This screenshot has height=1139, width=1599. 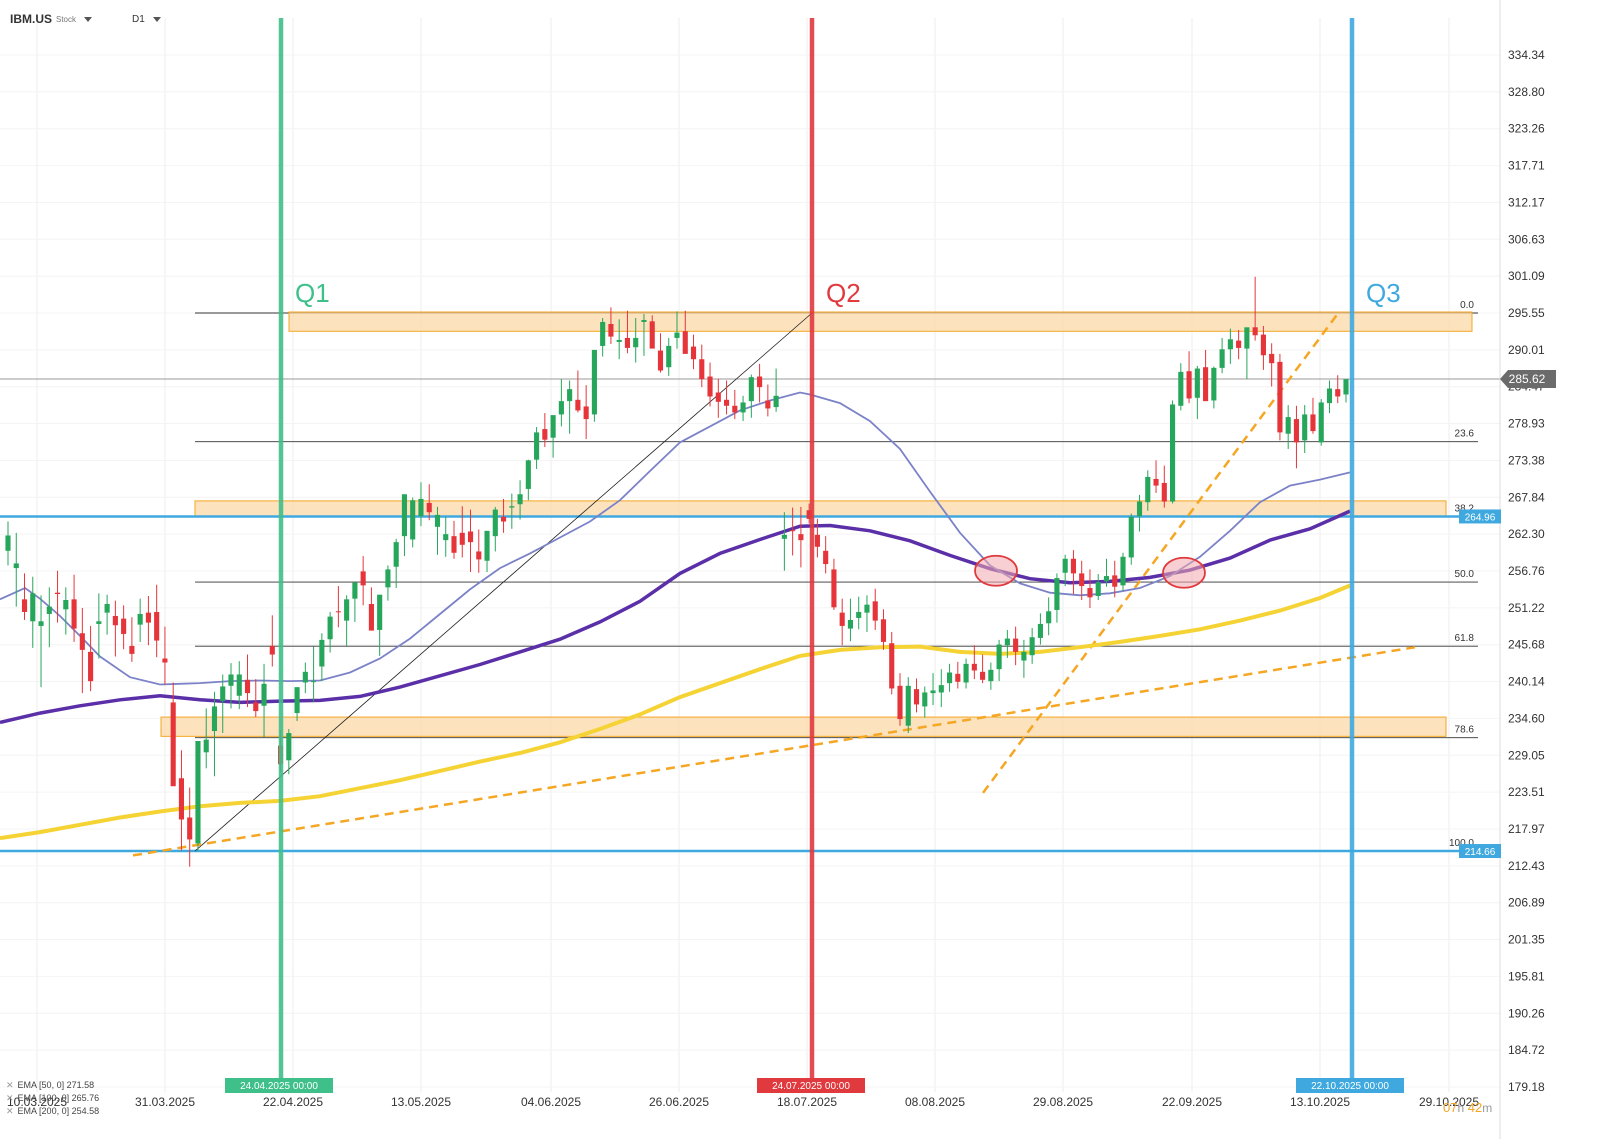 What do you see at coordinates (1526, 460) in the screenshot?
I see `price-tick-label: 273.38` at bounding box center [1526, 460].